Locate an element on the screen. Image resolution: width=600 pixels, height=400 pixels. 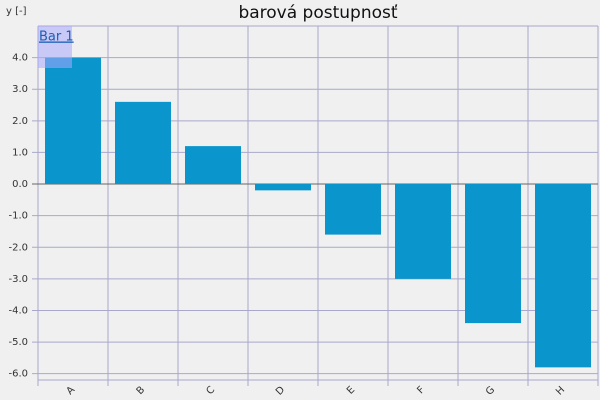
y-tick-label: 2.0 is located at coordinates (20, 121).